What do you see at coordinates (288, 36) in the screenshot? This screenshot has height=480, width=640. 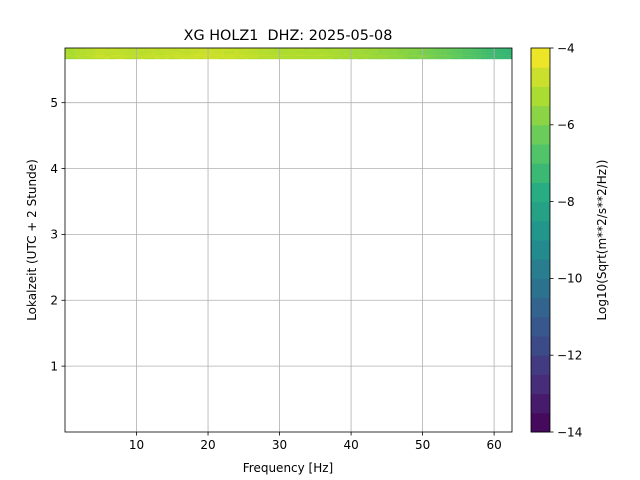 I see `chart-title: XG HOLZ1 DHZ: 2025-05-08` at bounding box center [288, 36].